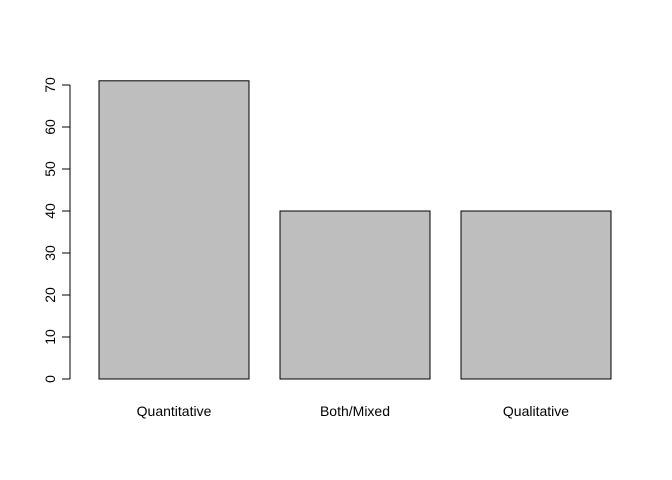 Image resolution: width=672 pixels, height=480 pixels. I want to click on y-tick-label: 40, so click(50, 211).